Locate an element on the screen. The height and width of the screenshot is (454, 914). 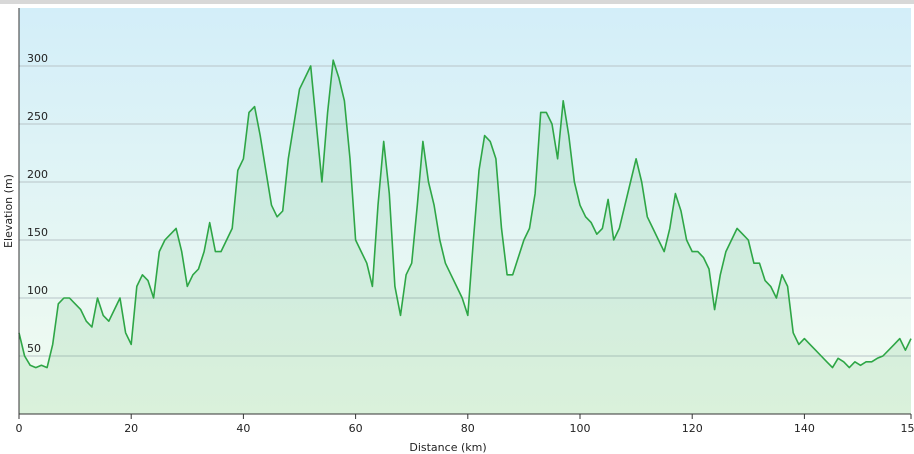
x-tick-label: 80 is located at coordinates (468, 428).